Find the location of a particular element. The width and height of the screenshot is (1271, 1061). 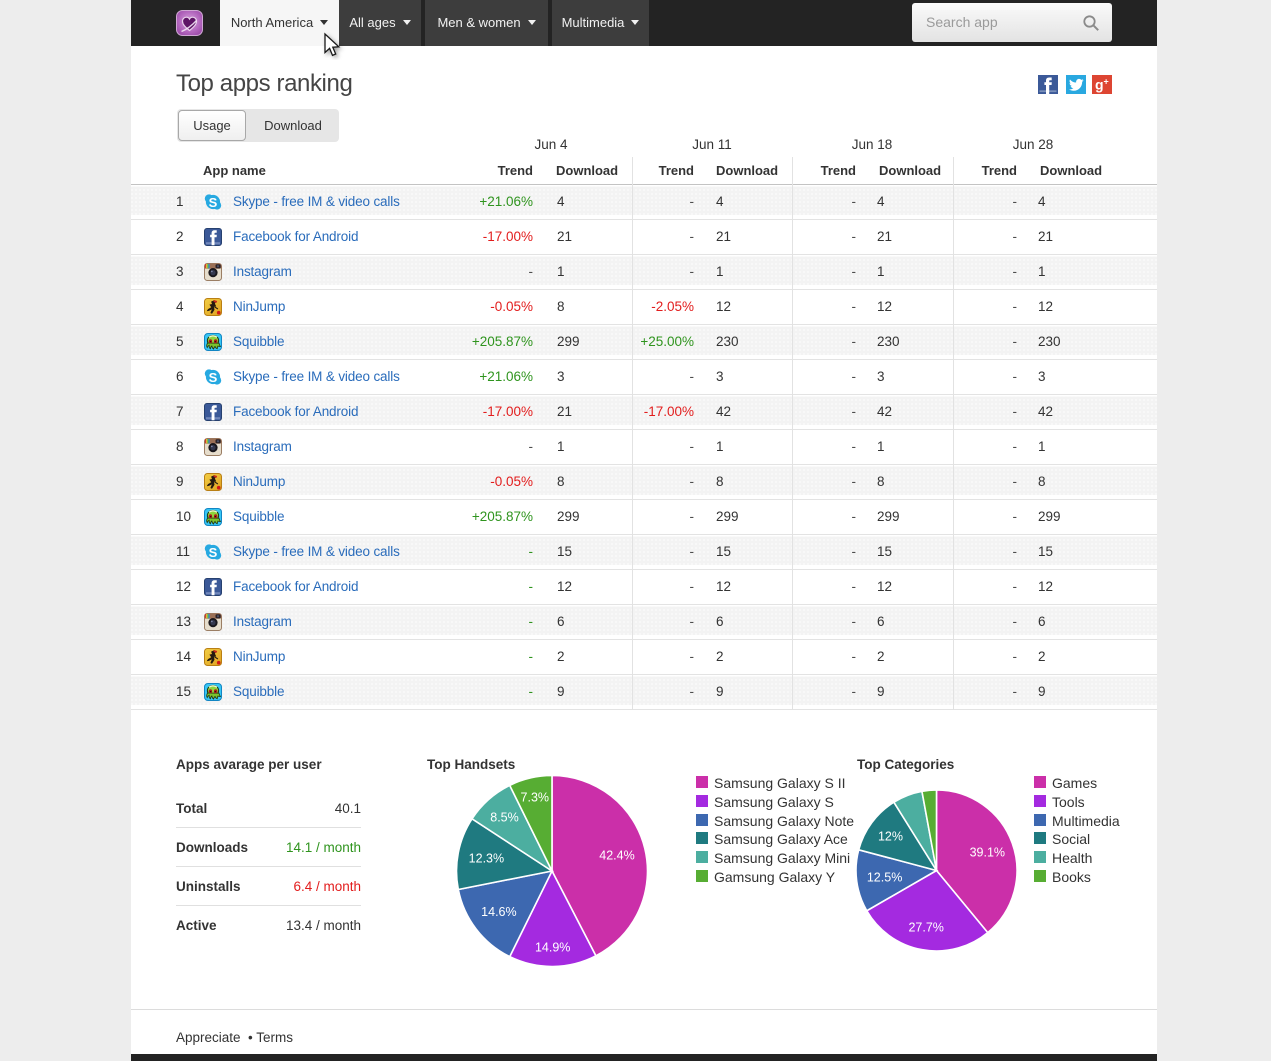

svg-text: 14.6% is located at coordinates (498, 912).